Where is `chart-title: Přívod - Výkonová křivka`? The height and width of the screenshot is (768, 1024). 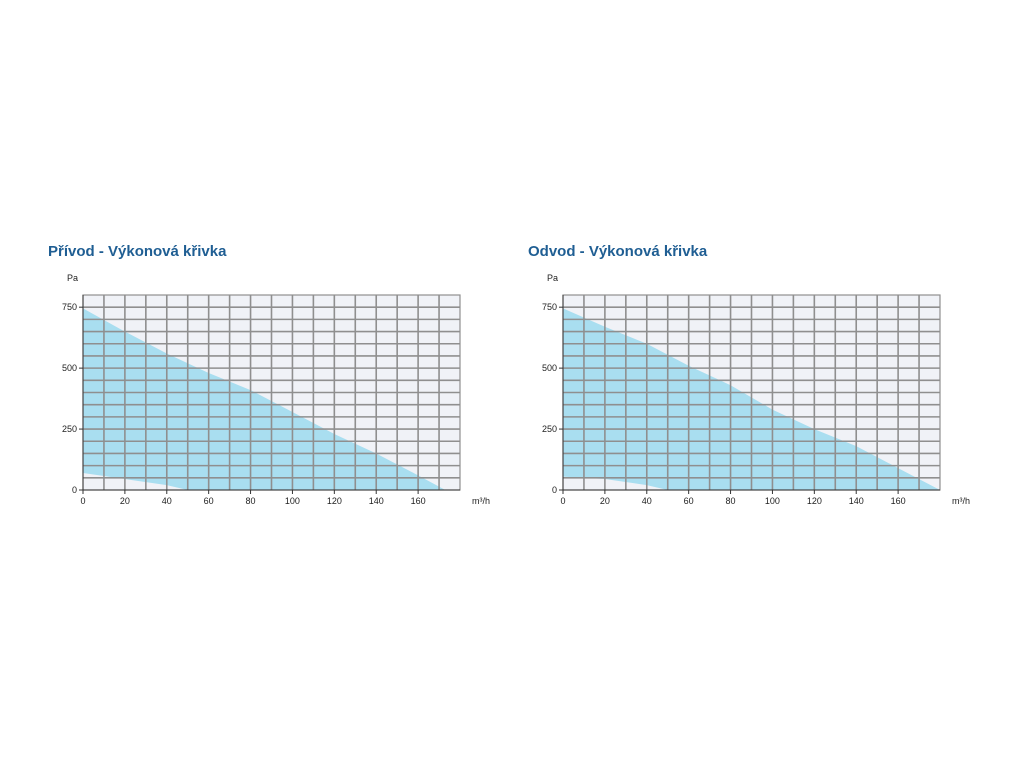
chart-title: Přívod - Výkonová křivka is located at coordinates (137, 251).